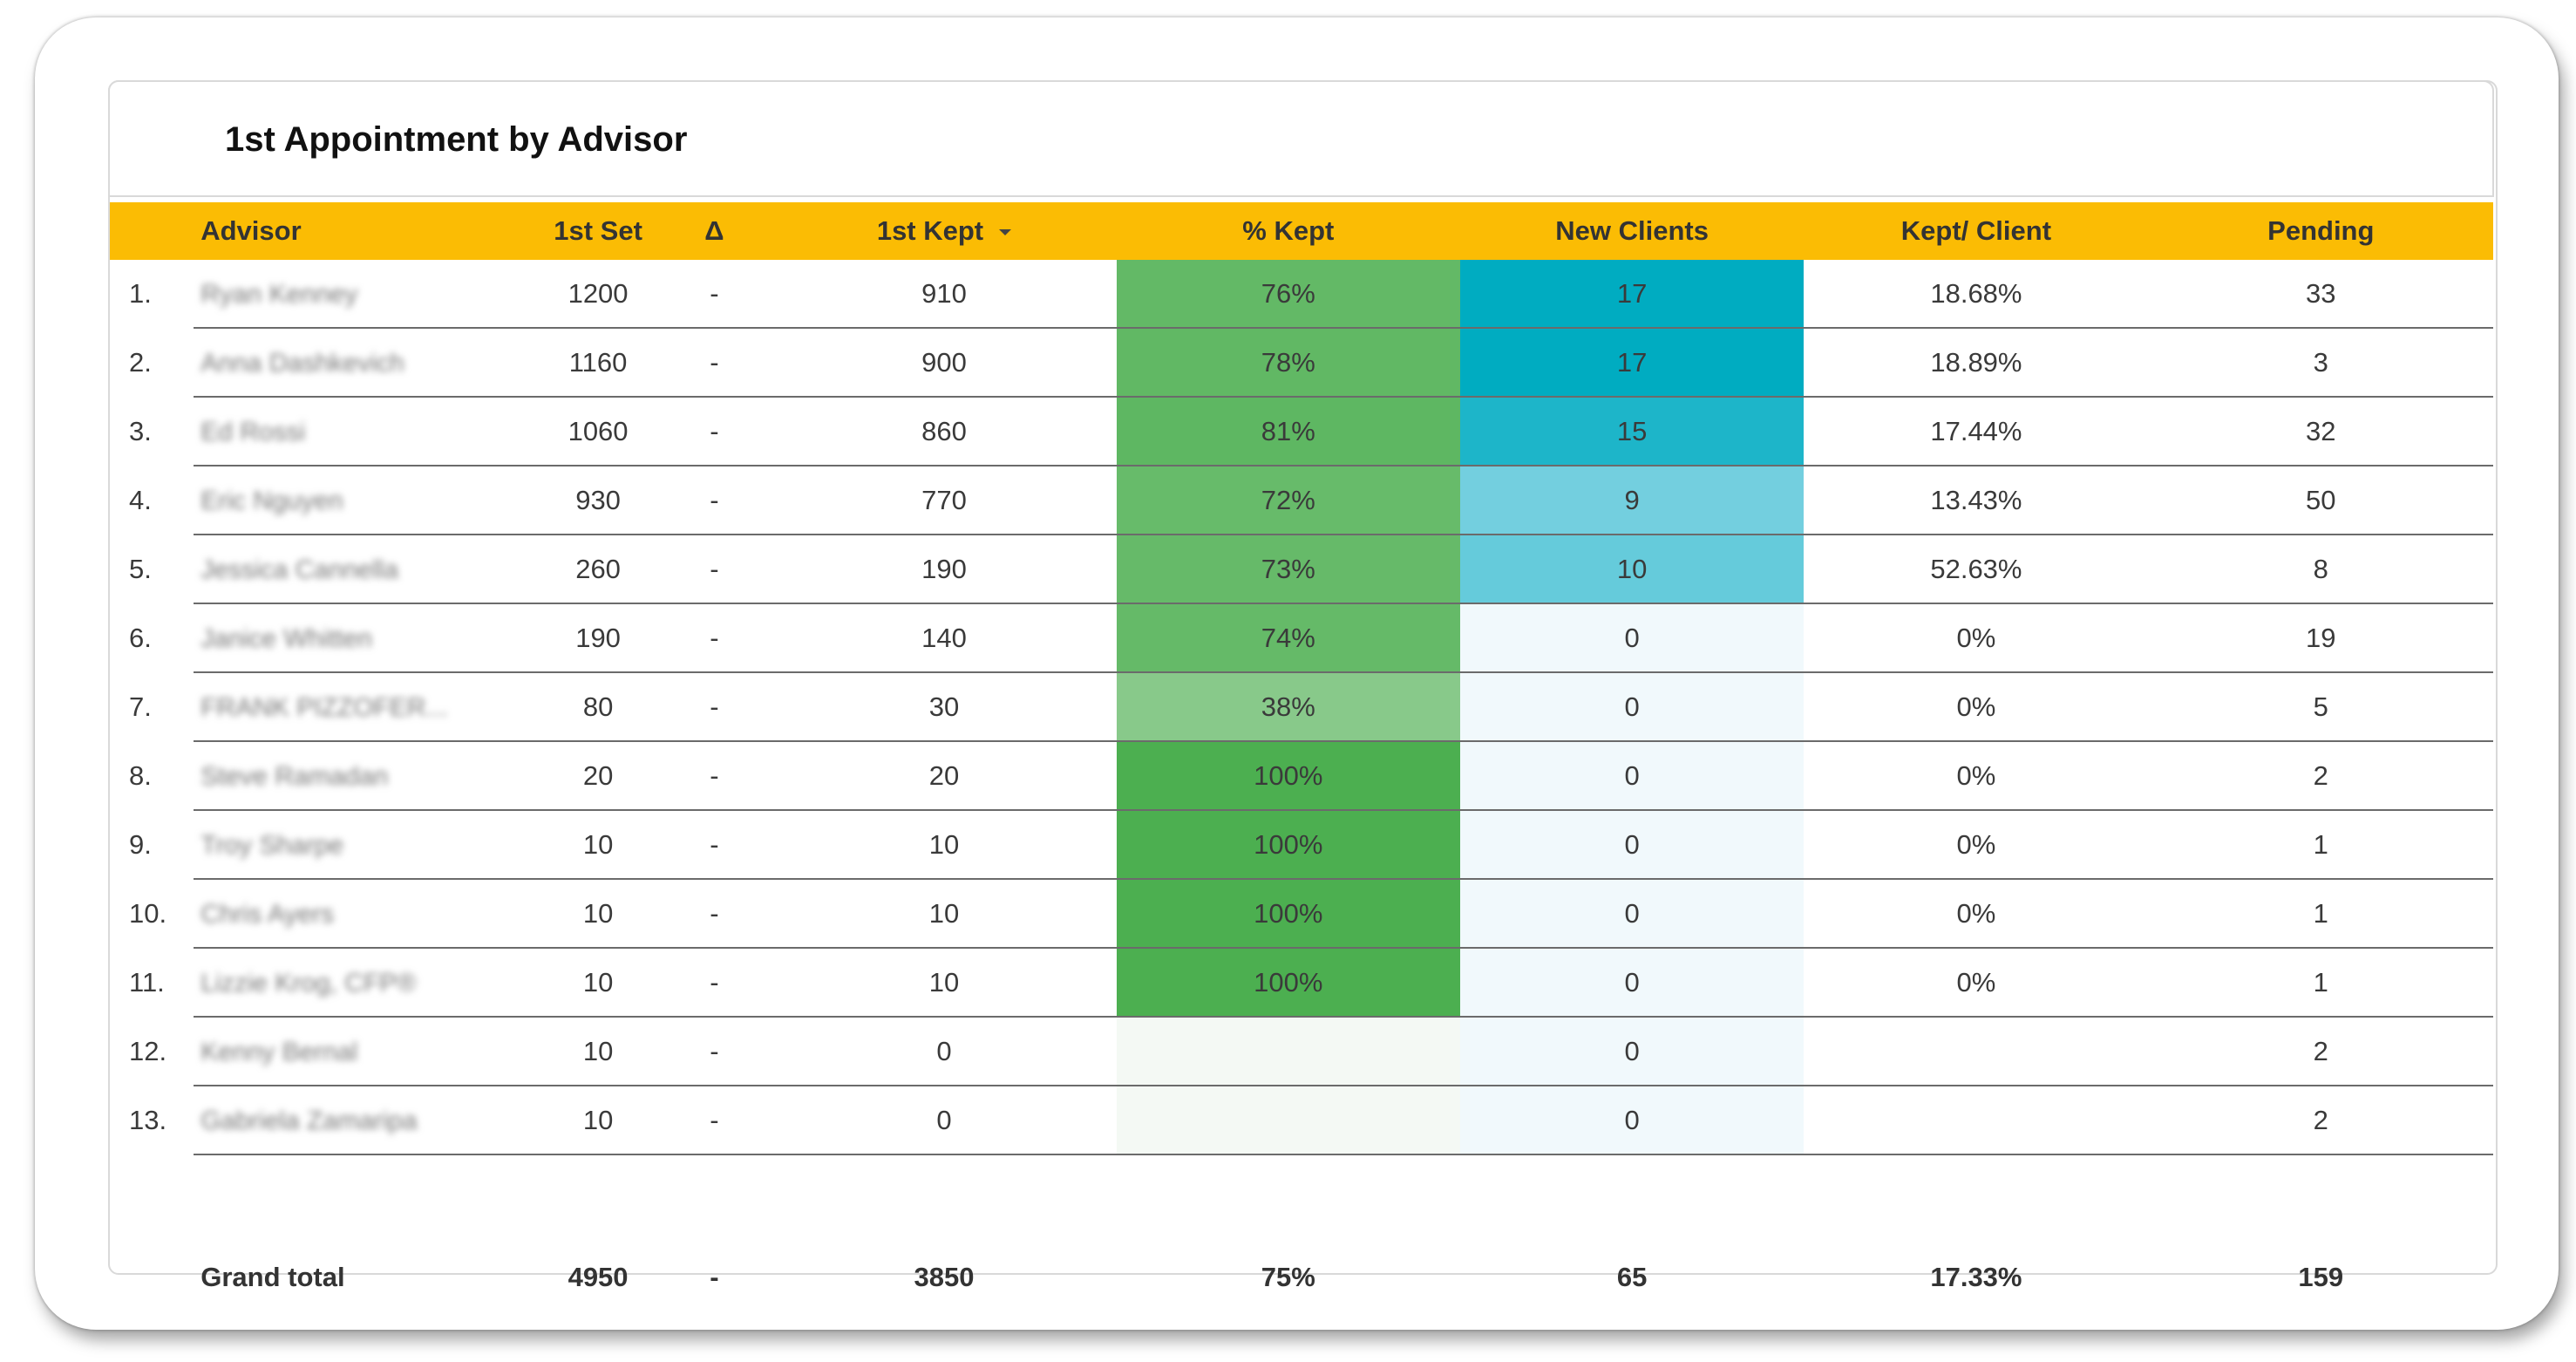  I want to click on row-index: 5., so click(140, 569).